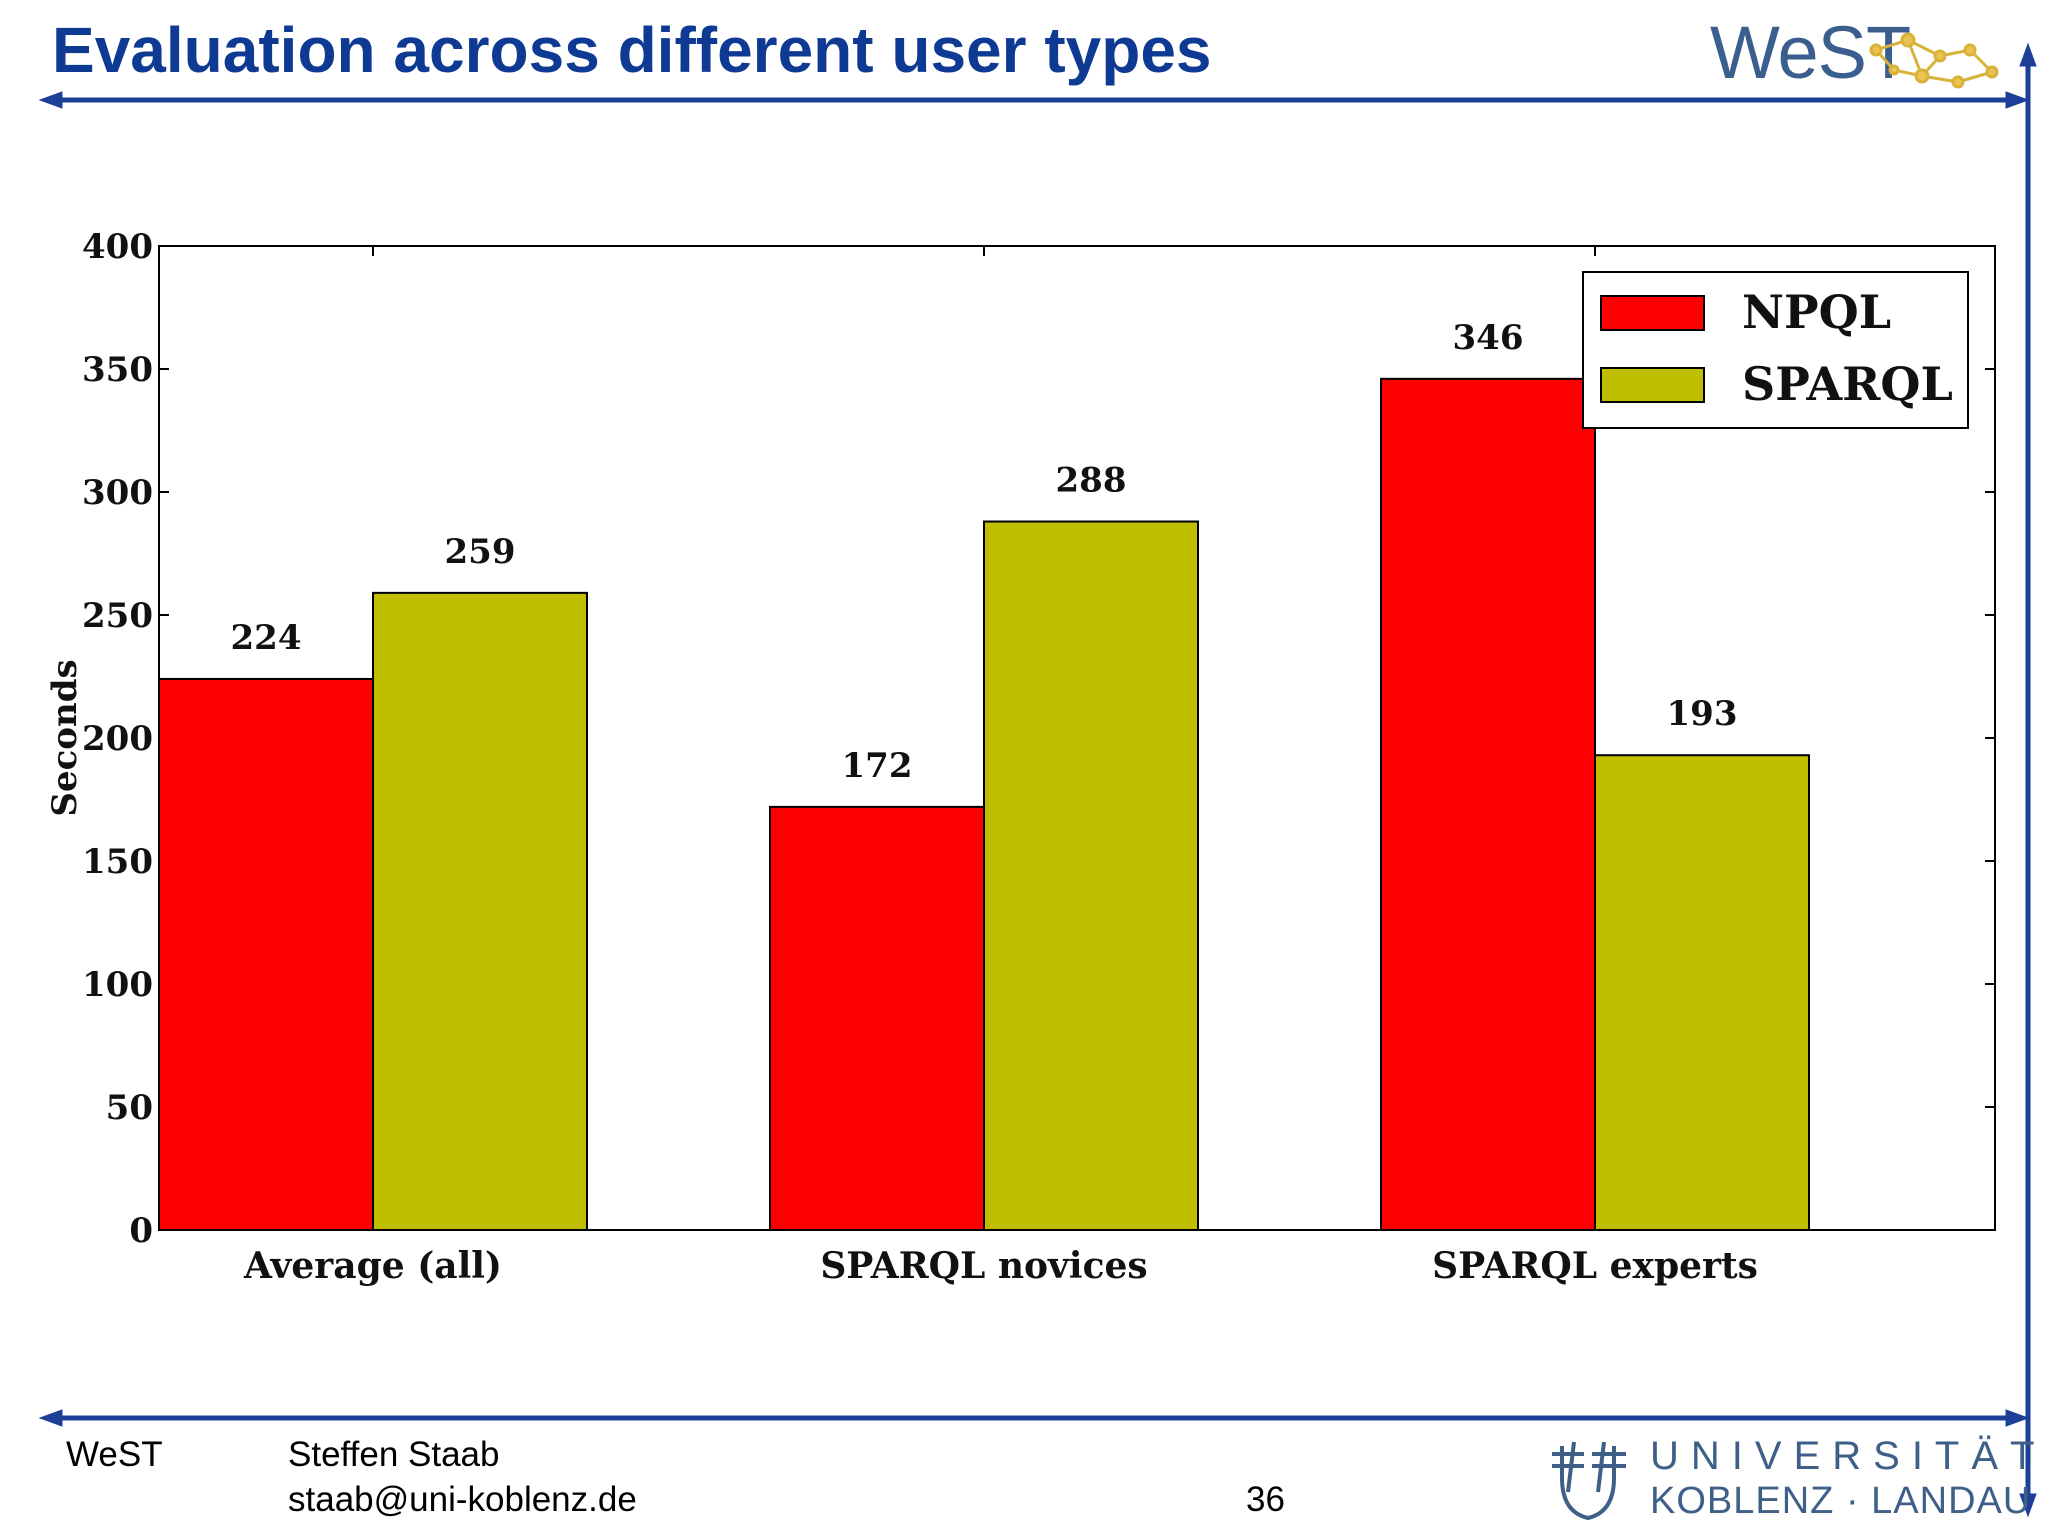  Describe the element at coordinates (114, 1454) in the screenshot. I see `footer-org: WeST` at that location.